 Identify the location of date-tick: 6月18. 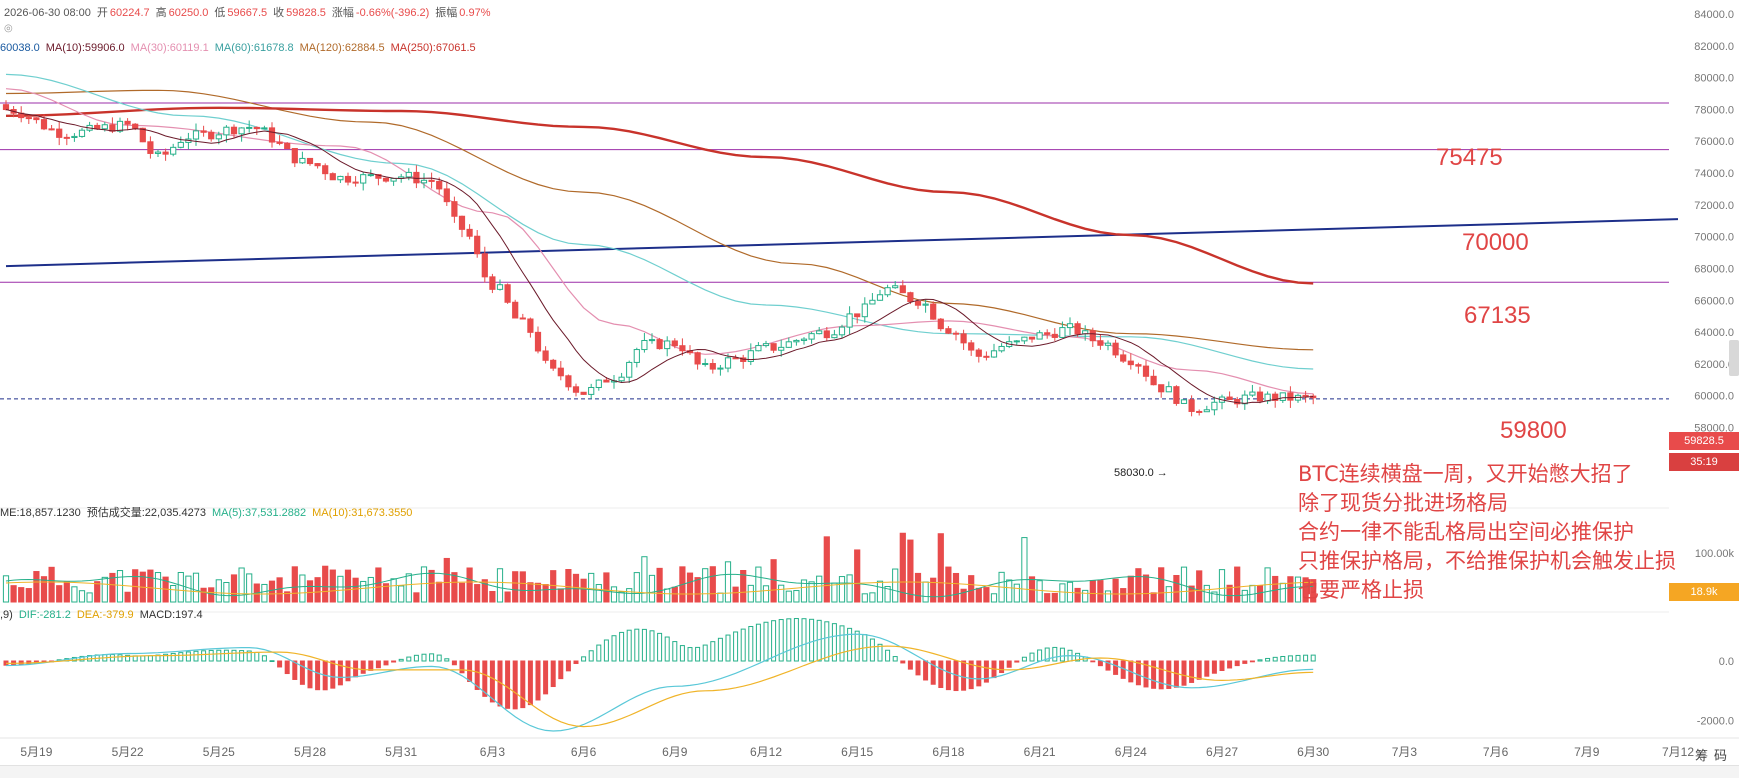
(948, 752).